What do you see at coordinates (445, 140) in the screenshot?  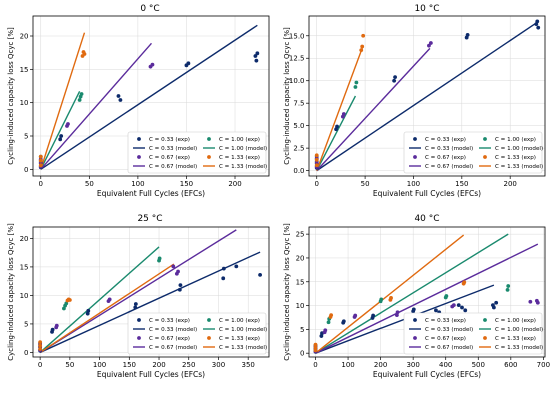 I see `legend-label: C = 0.33 (exp)` at bounding box center [445, 140].